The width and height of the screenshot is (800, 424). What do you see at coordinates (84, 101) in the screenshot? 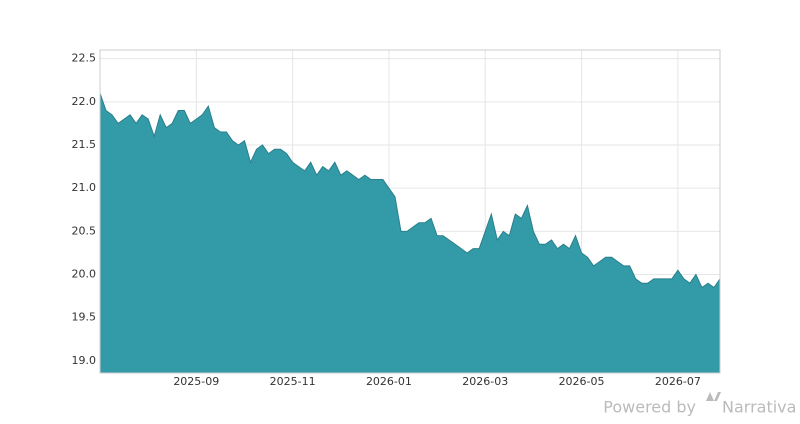
I see `y-tick-label: 22.0` at bounding box center [84, 101].